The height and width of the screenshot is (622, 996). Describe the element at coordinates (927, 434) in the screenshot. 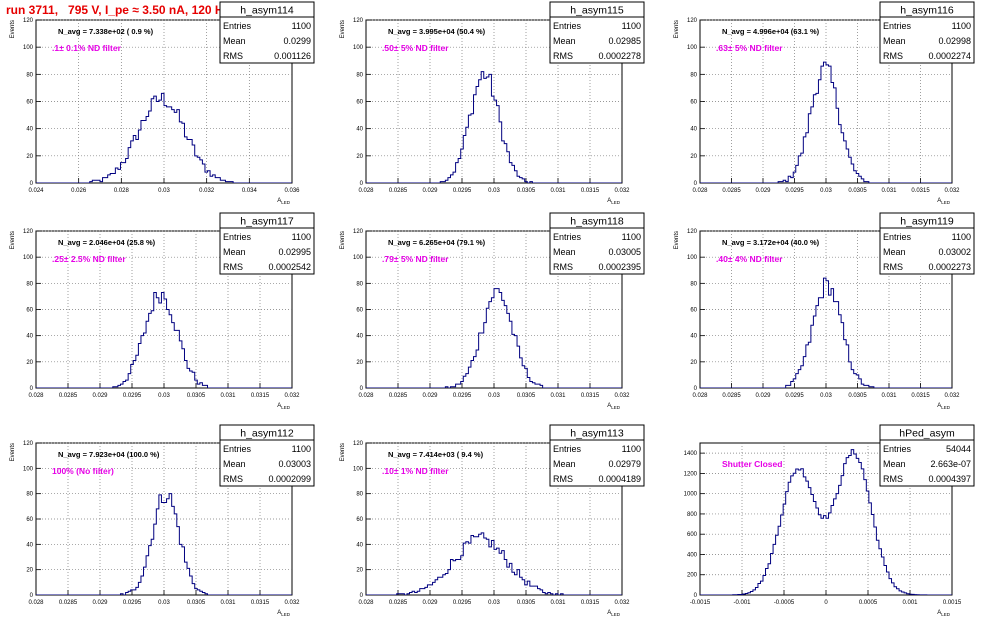

I see `histogram-name: hPed_asym` at that location.